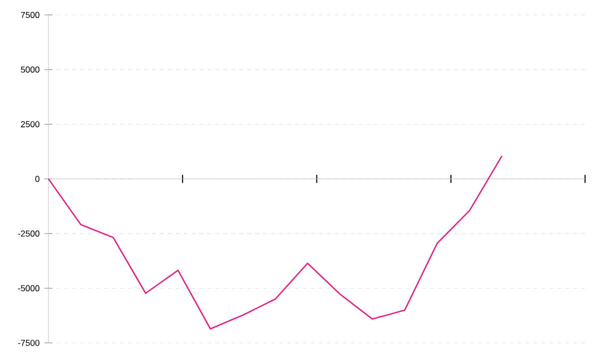  I want to click on y-tick-label: -7500, so click(29, 343).